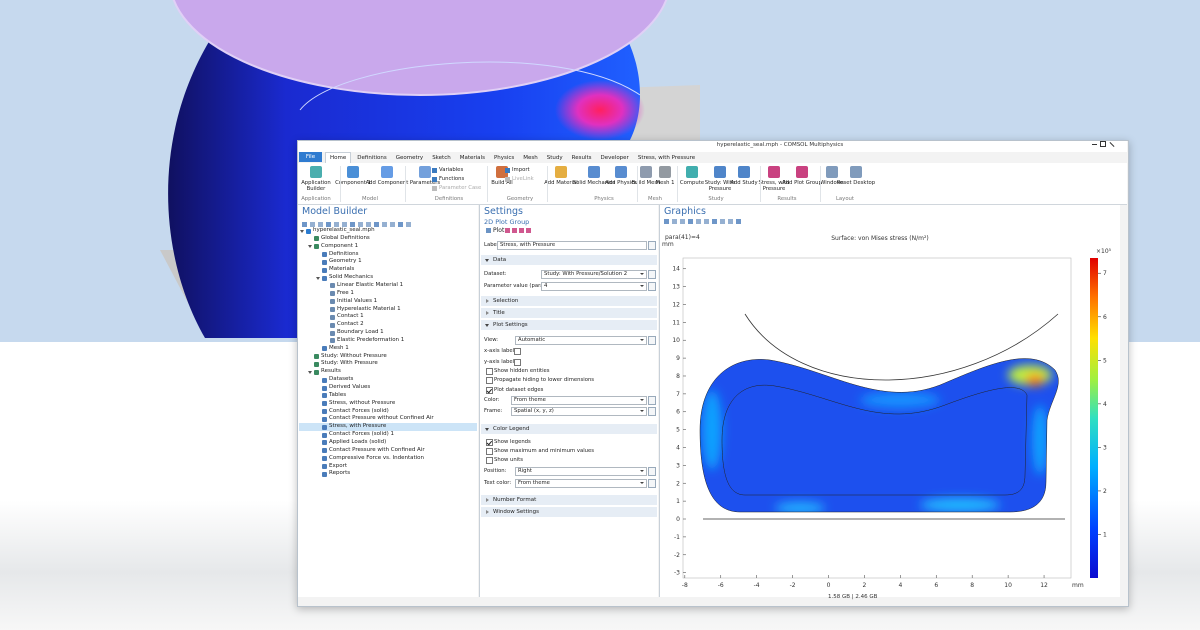  Describe the element at coordinates (344, 253) in the screenshot. I see `tree-item: Definitions` at that location.